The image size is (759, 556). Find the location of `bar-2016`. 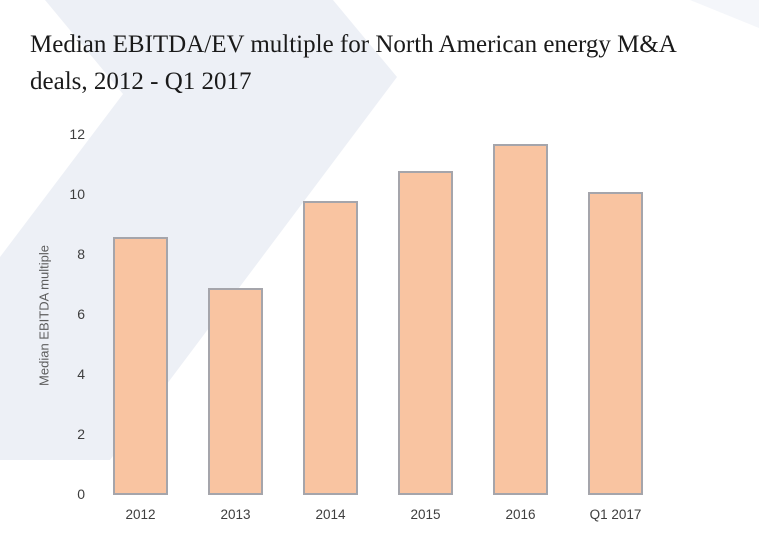

bar-2016 is located at coordinates (520, 319).